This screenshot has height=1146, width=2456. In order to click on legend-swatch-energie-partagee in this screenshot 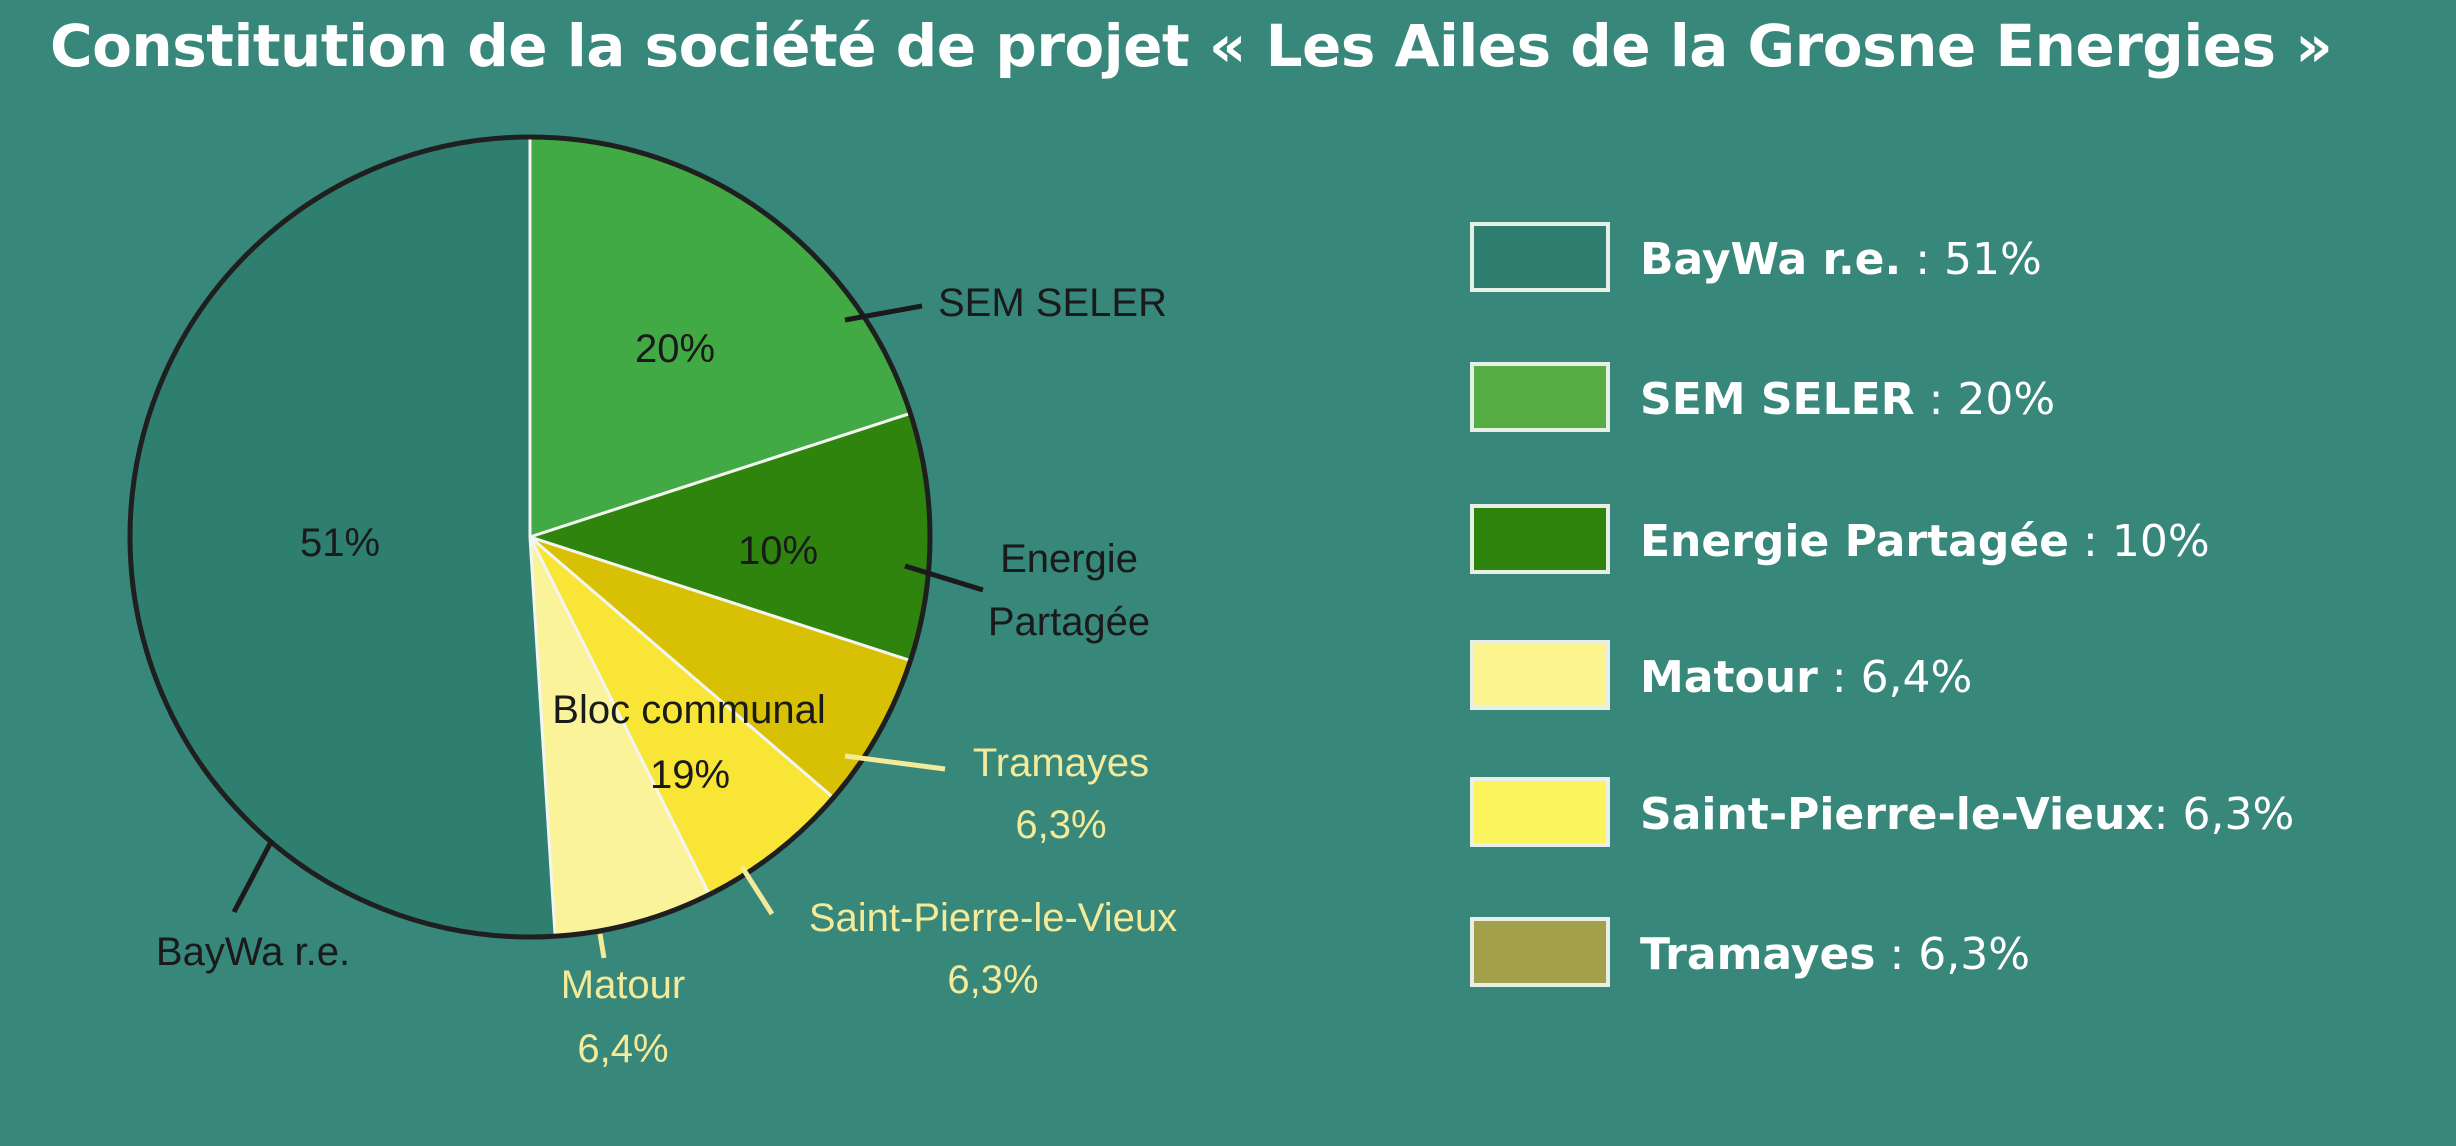, I will do `click(1540, 539)`.